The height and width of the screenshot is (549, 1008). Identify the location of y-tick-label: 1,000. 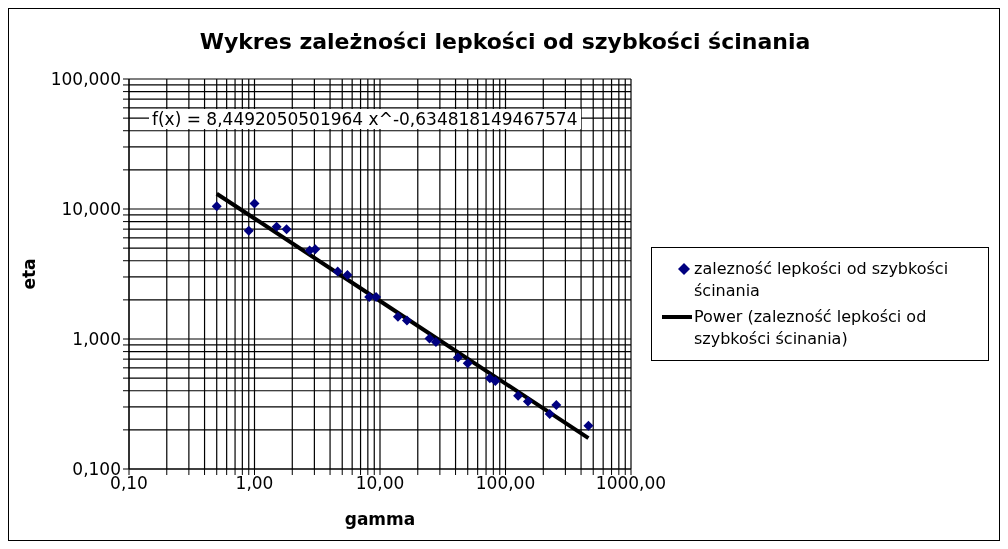
(96, 339).